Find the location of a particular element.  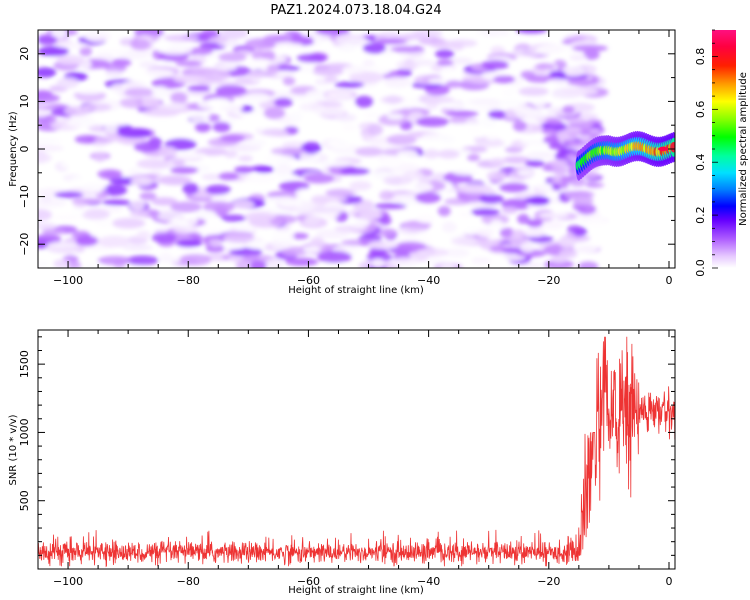

snr-x-label: Height of straight line (km) is located at coordinates (356, 590).